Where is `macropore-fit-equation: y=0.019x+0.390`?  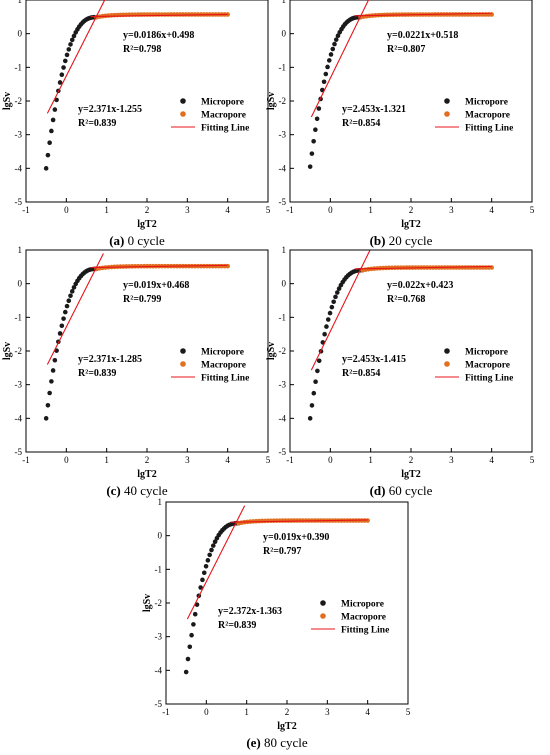 macropore-fit-equation: y=0.019x+0.390 is located at coordinates (296, 537).